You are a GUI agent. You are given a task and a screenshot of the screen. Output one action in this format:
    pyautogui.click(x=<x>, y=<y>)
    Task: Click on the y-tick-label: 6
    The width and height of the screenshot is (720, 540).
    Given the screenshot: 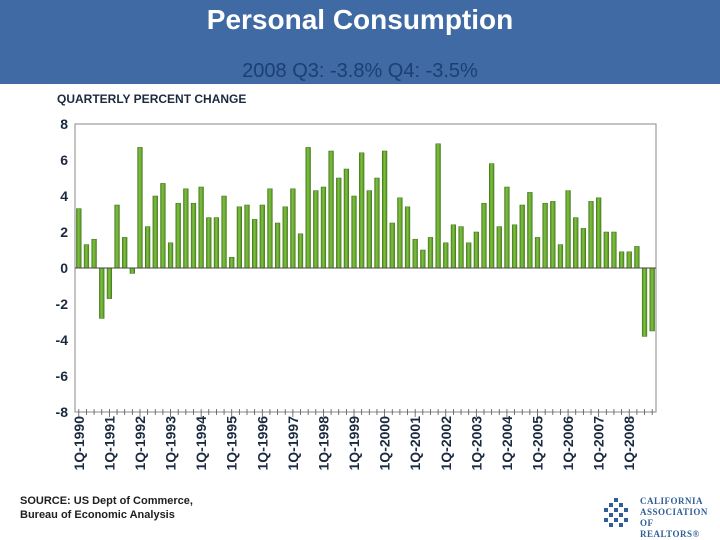 What is the action you would take?
    pyautogui.click(x=64, y=160)
    